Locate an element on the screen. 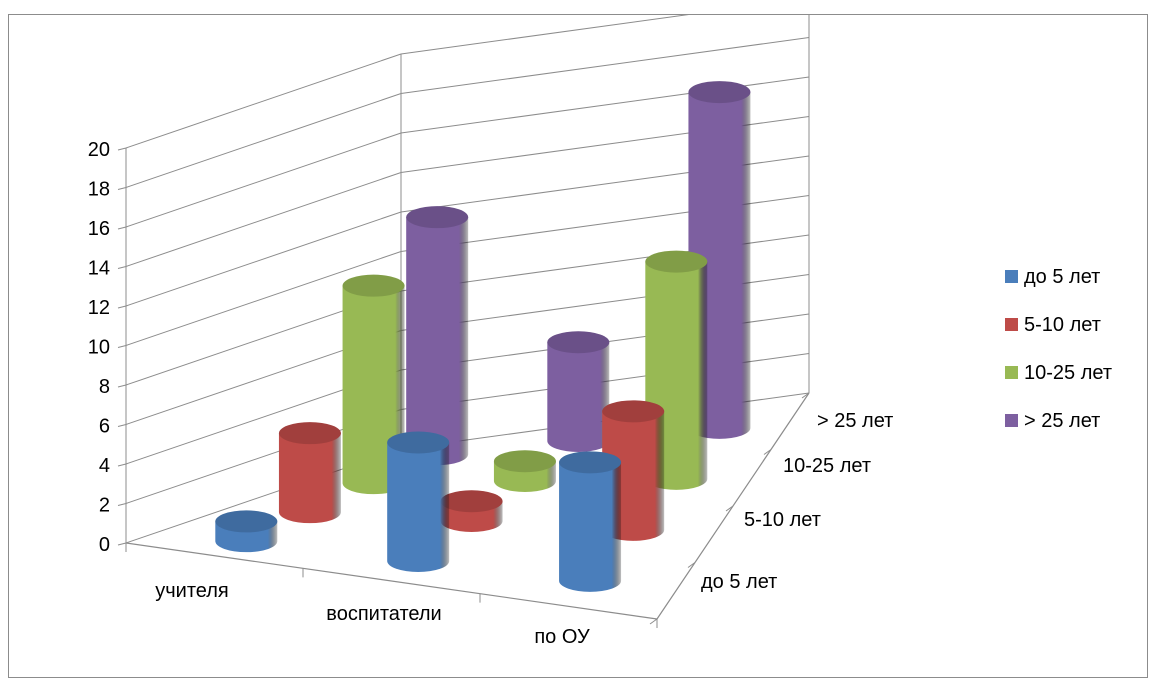  x-tick-label: учителя is located at coordinates (192, 591).